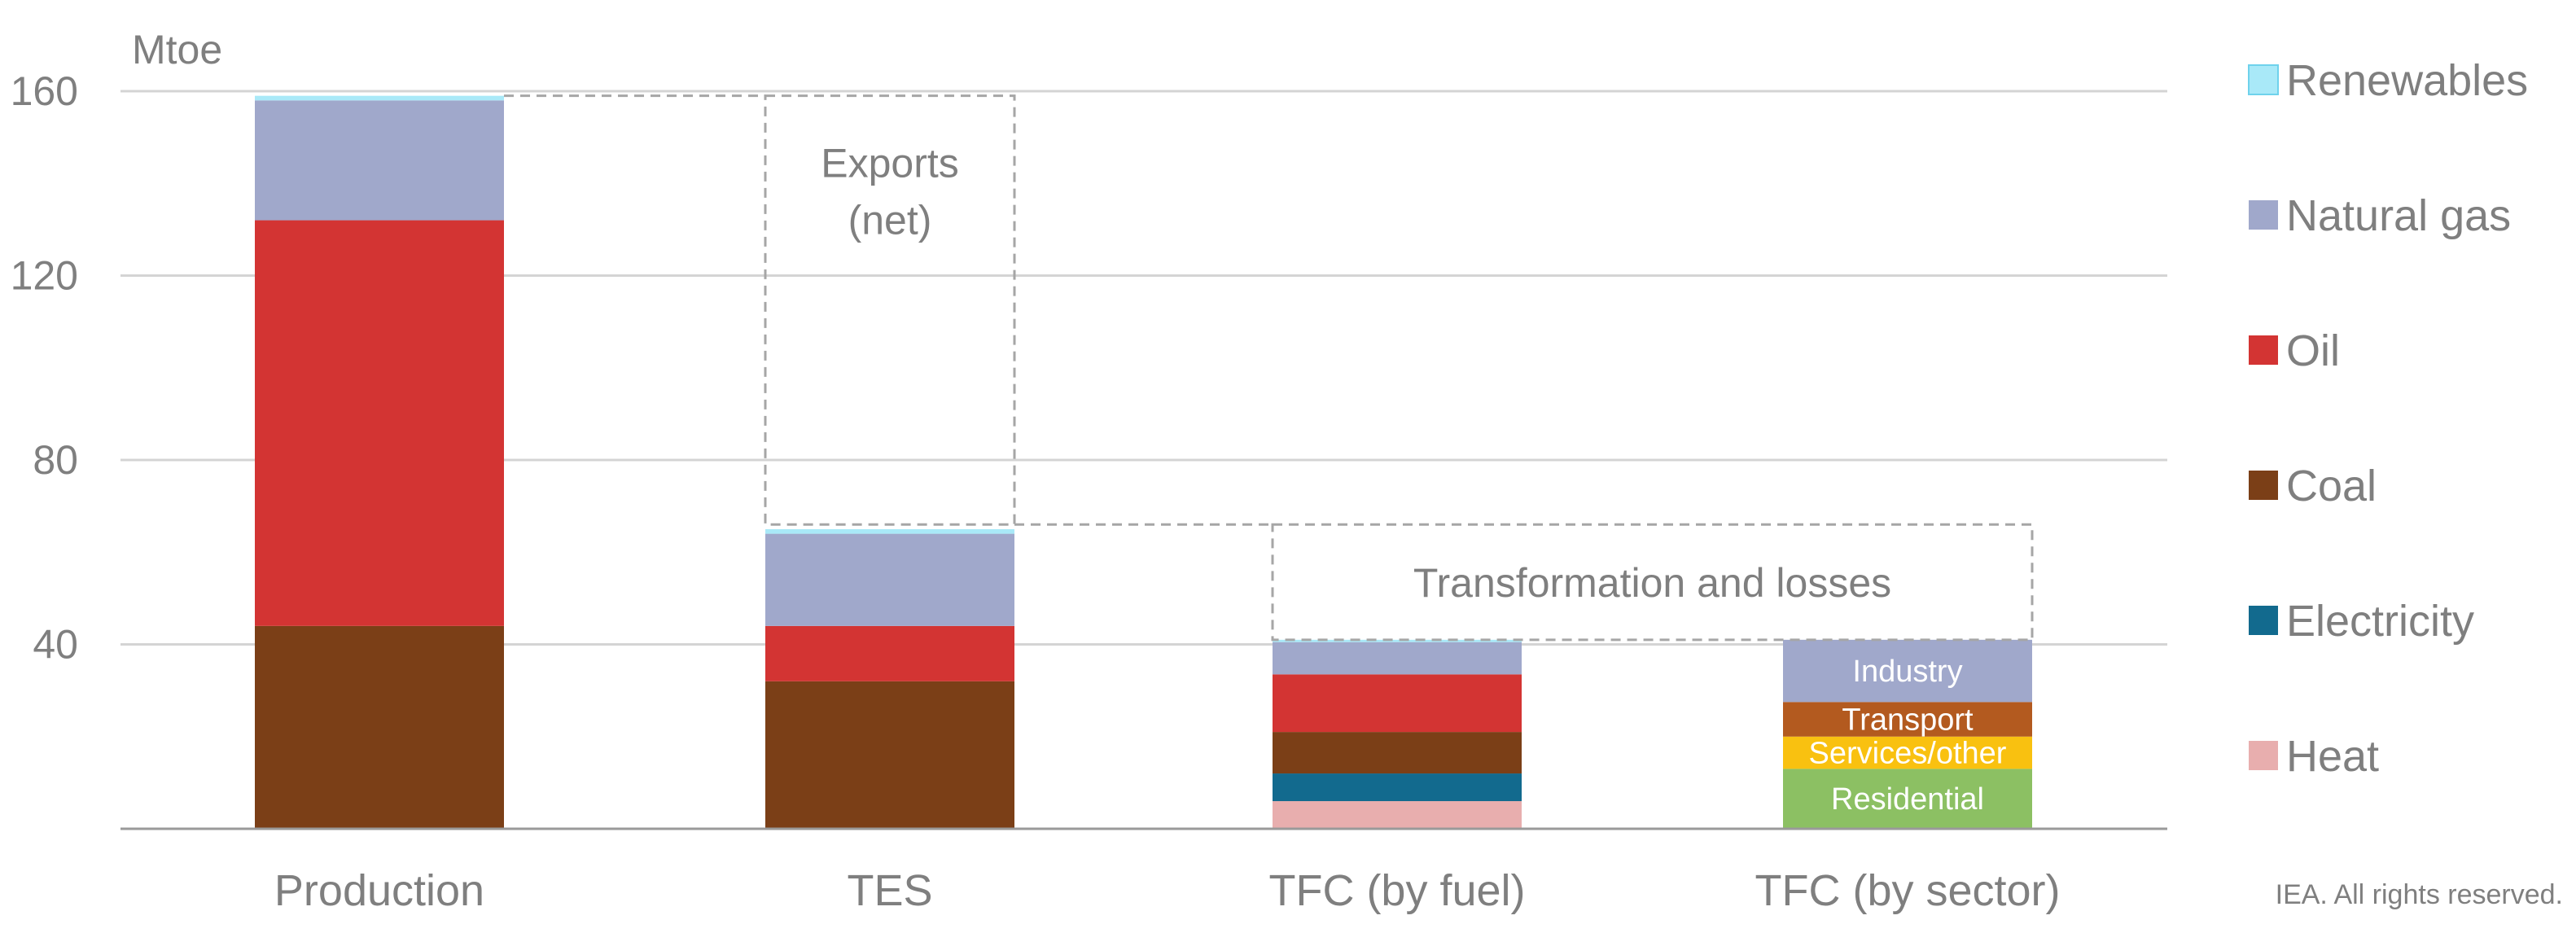 This screenshot has width=2576, height=933. I want to click on exports-net-label-0: Exports, so click(890, 163).